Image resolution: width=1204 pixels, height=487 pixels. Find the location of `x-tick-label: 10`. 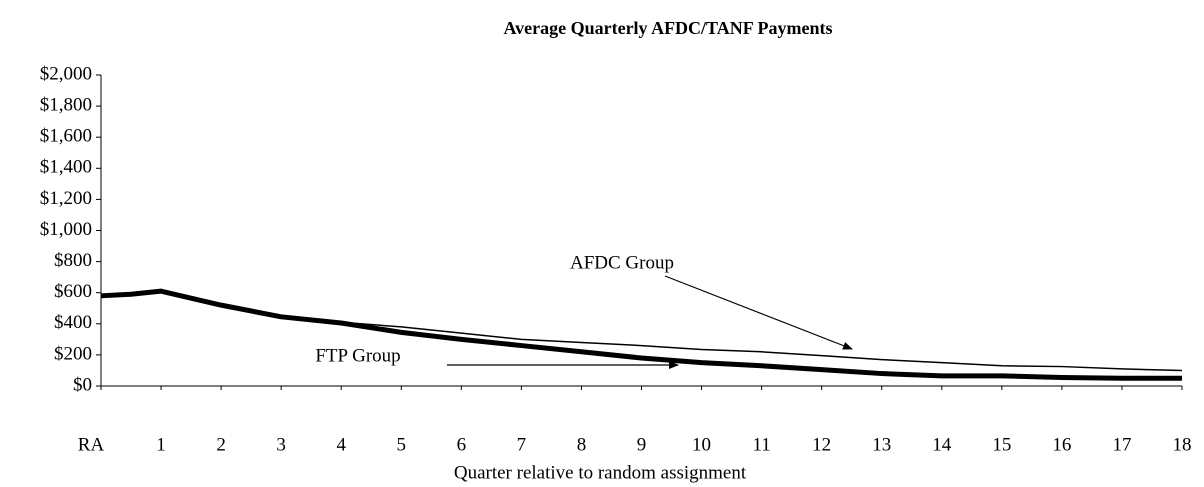

x-tick-label: 10 is located at coordinates (701, 444).